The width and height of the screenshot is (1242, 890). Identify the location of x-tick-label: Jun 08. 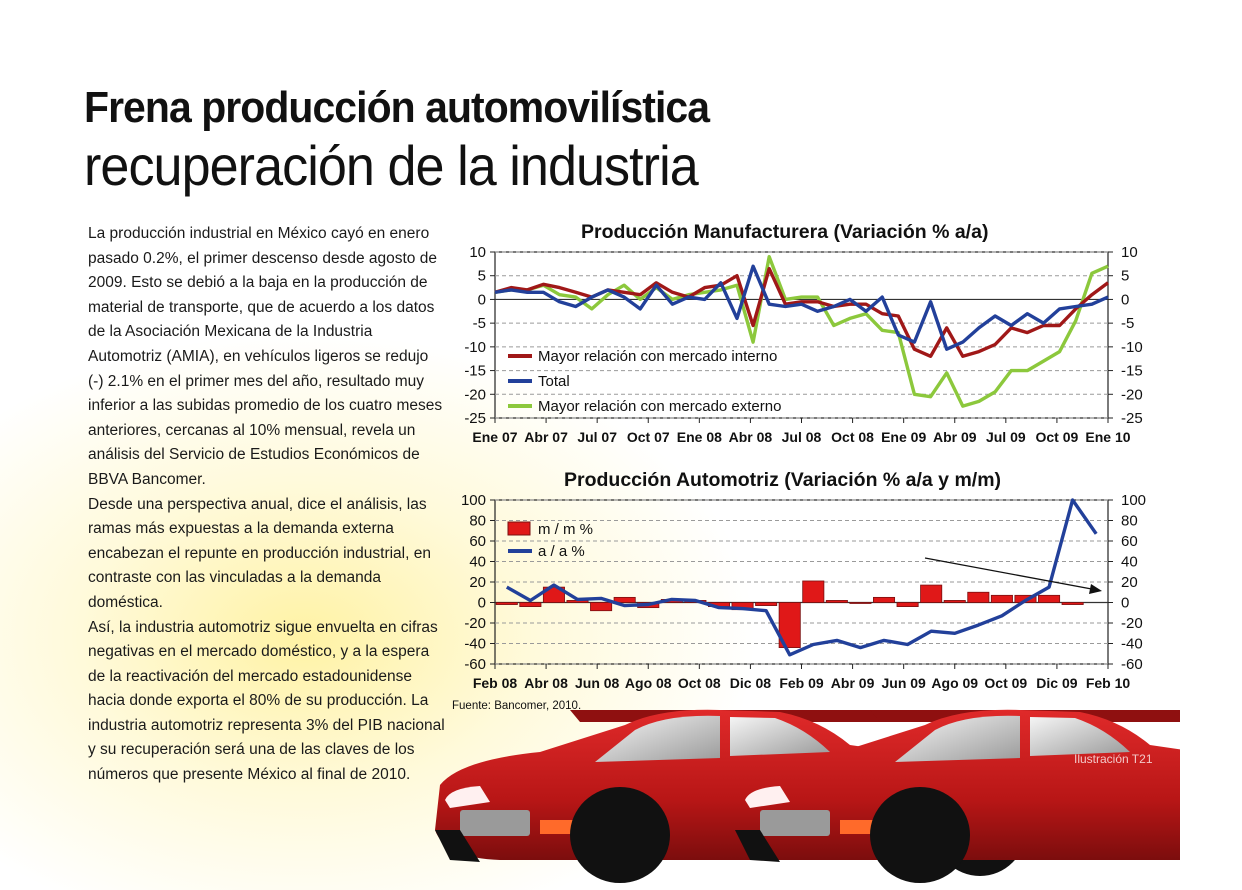
(597, 683).